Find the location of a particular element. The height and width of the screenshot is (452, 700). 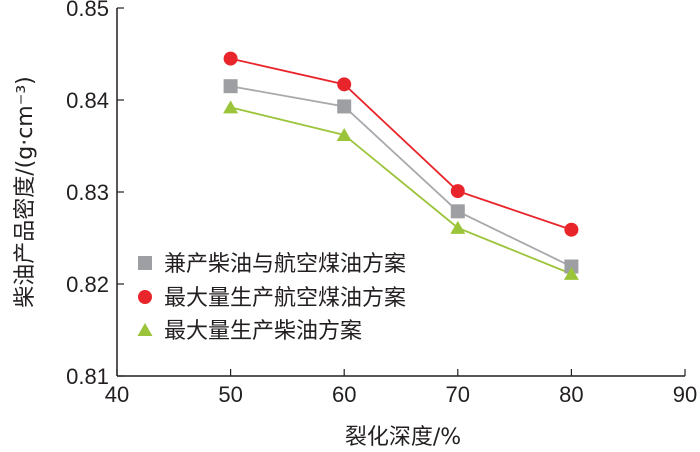

y-tick-label: 0.81 is located at coordinates (87, 376).